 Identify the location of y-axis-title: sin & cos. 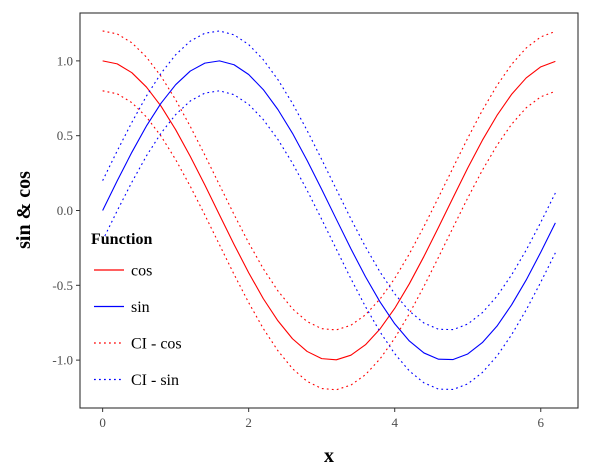
(24, 210).